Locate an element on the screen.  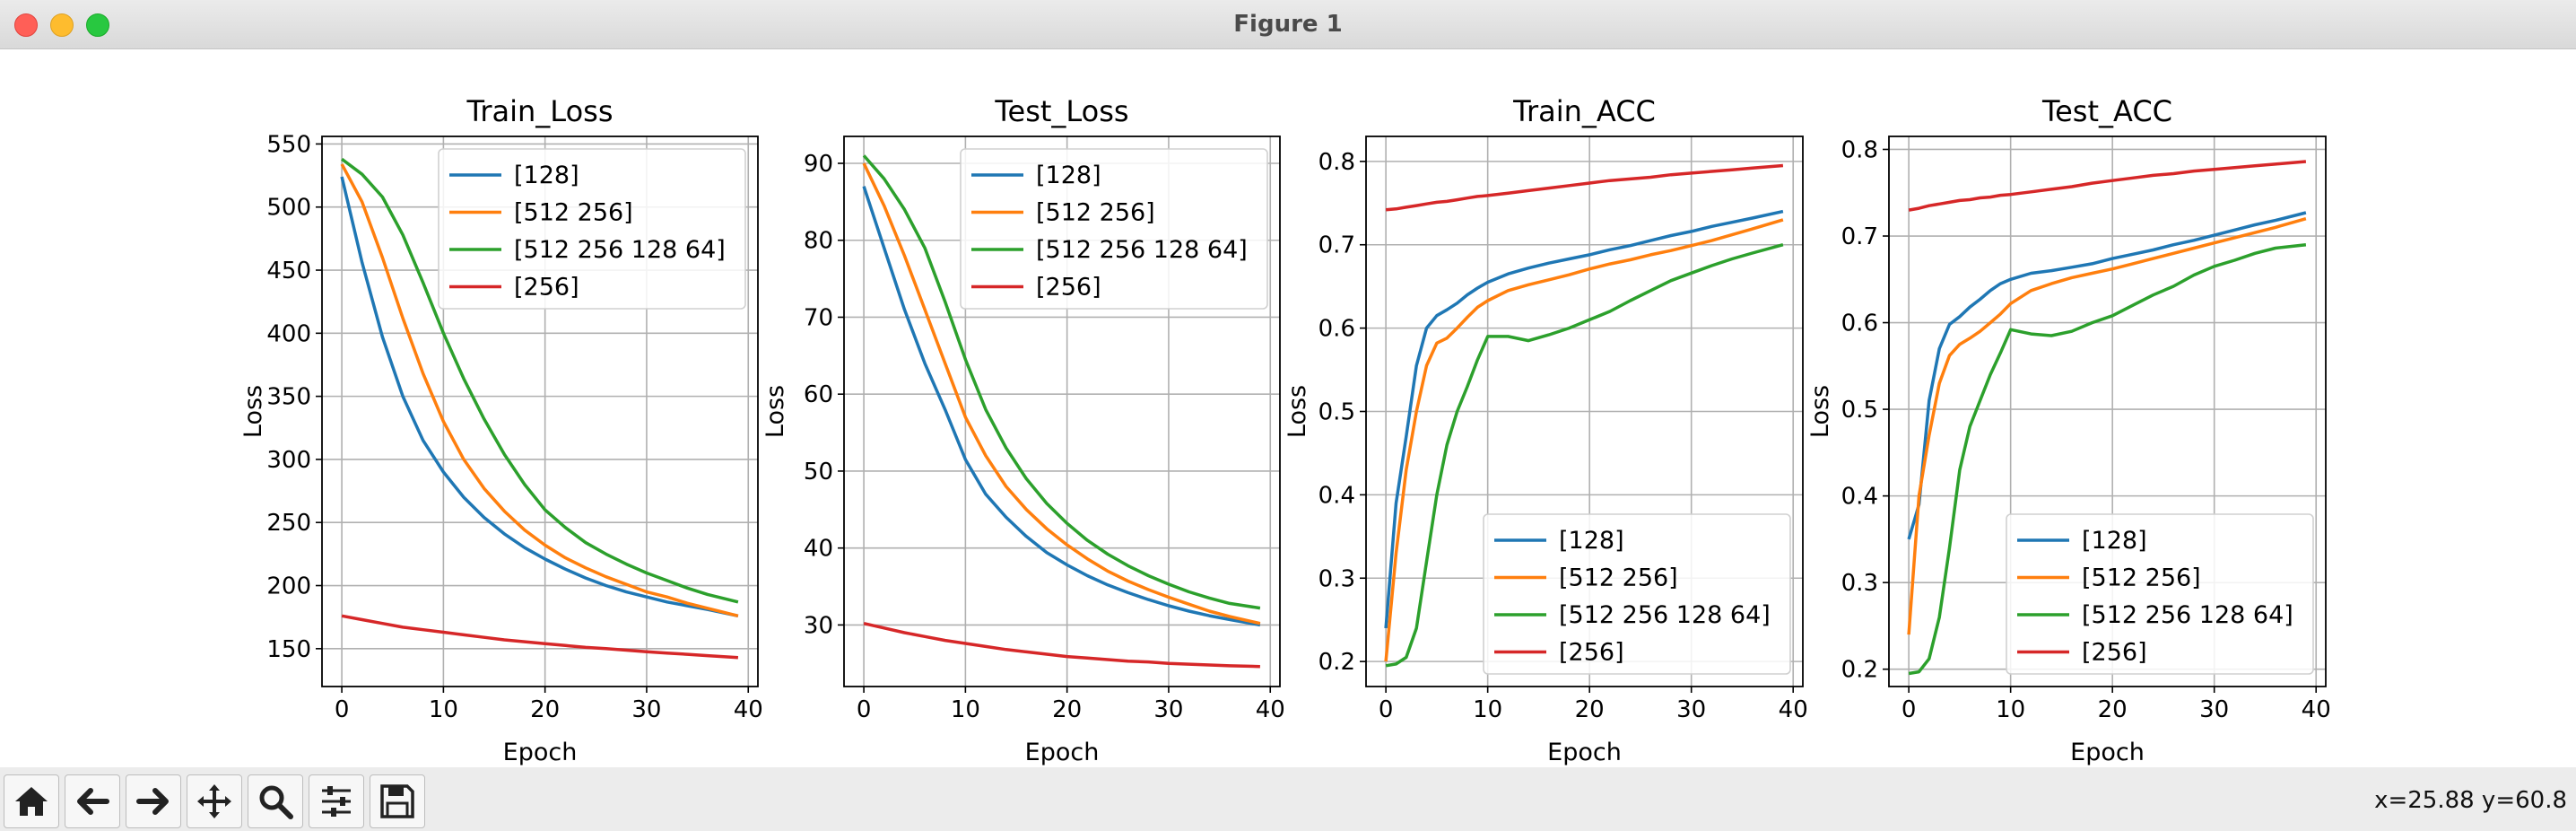
y-tick-label: 150 is located at coordinates (288, 649).